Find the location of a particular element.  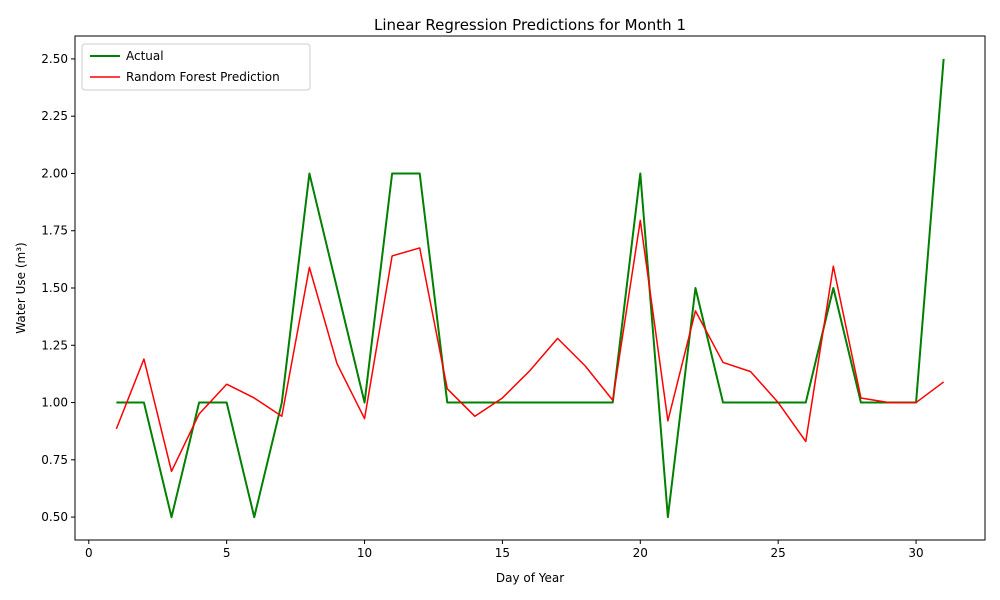

y-axis-label: Water Use (m³) is located at coordinates (21, 287).